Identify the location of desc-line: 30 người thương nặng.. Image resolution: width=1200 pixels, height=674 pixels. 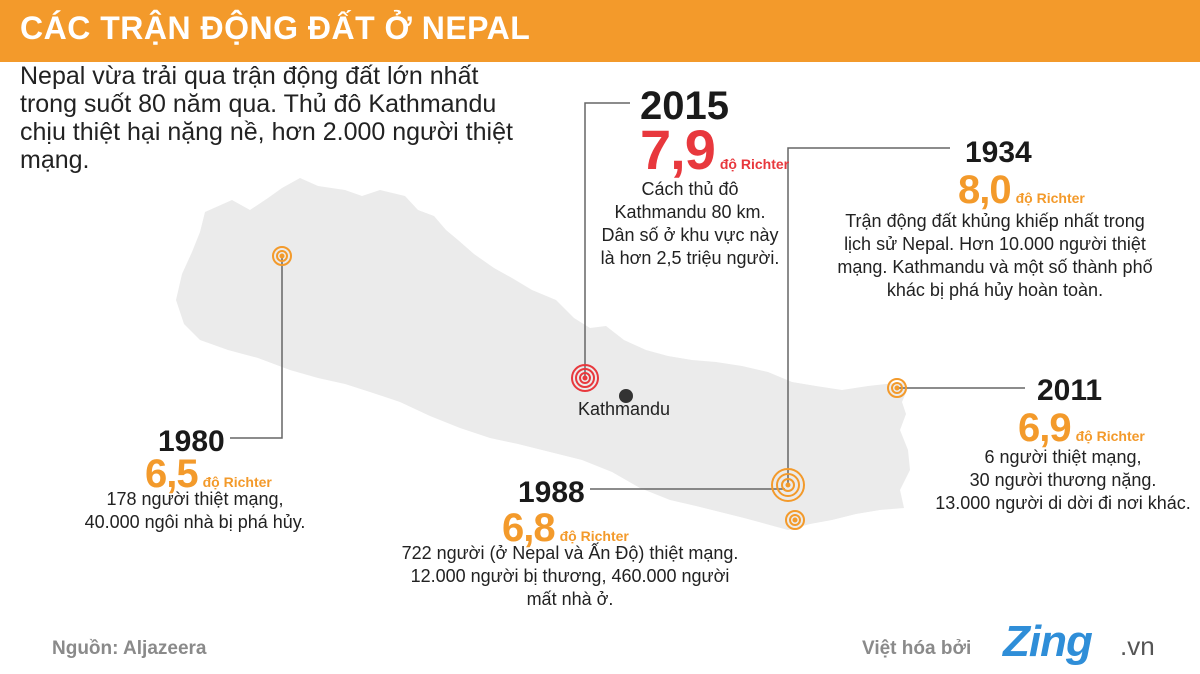
(1063, 480).